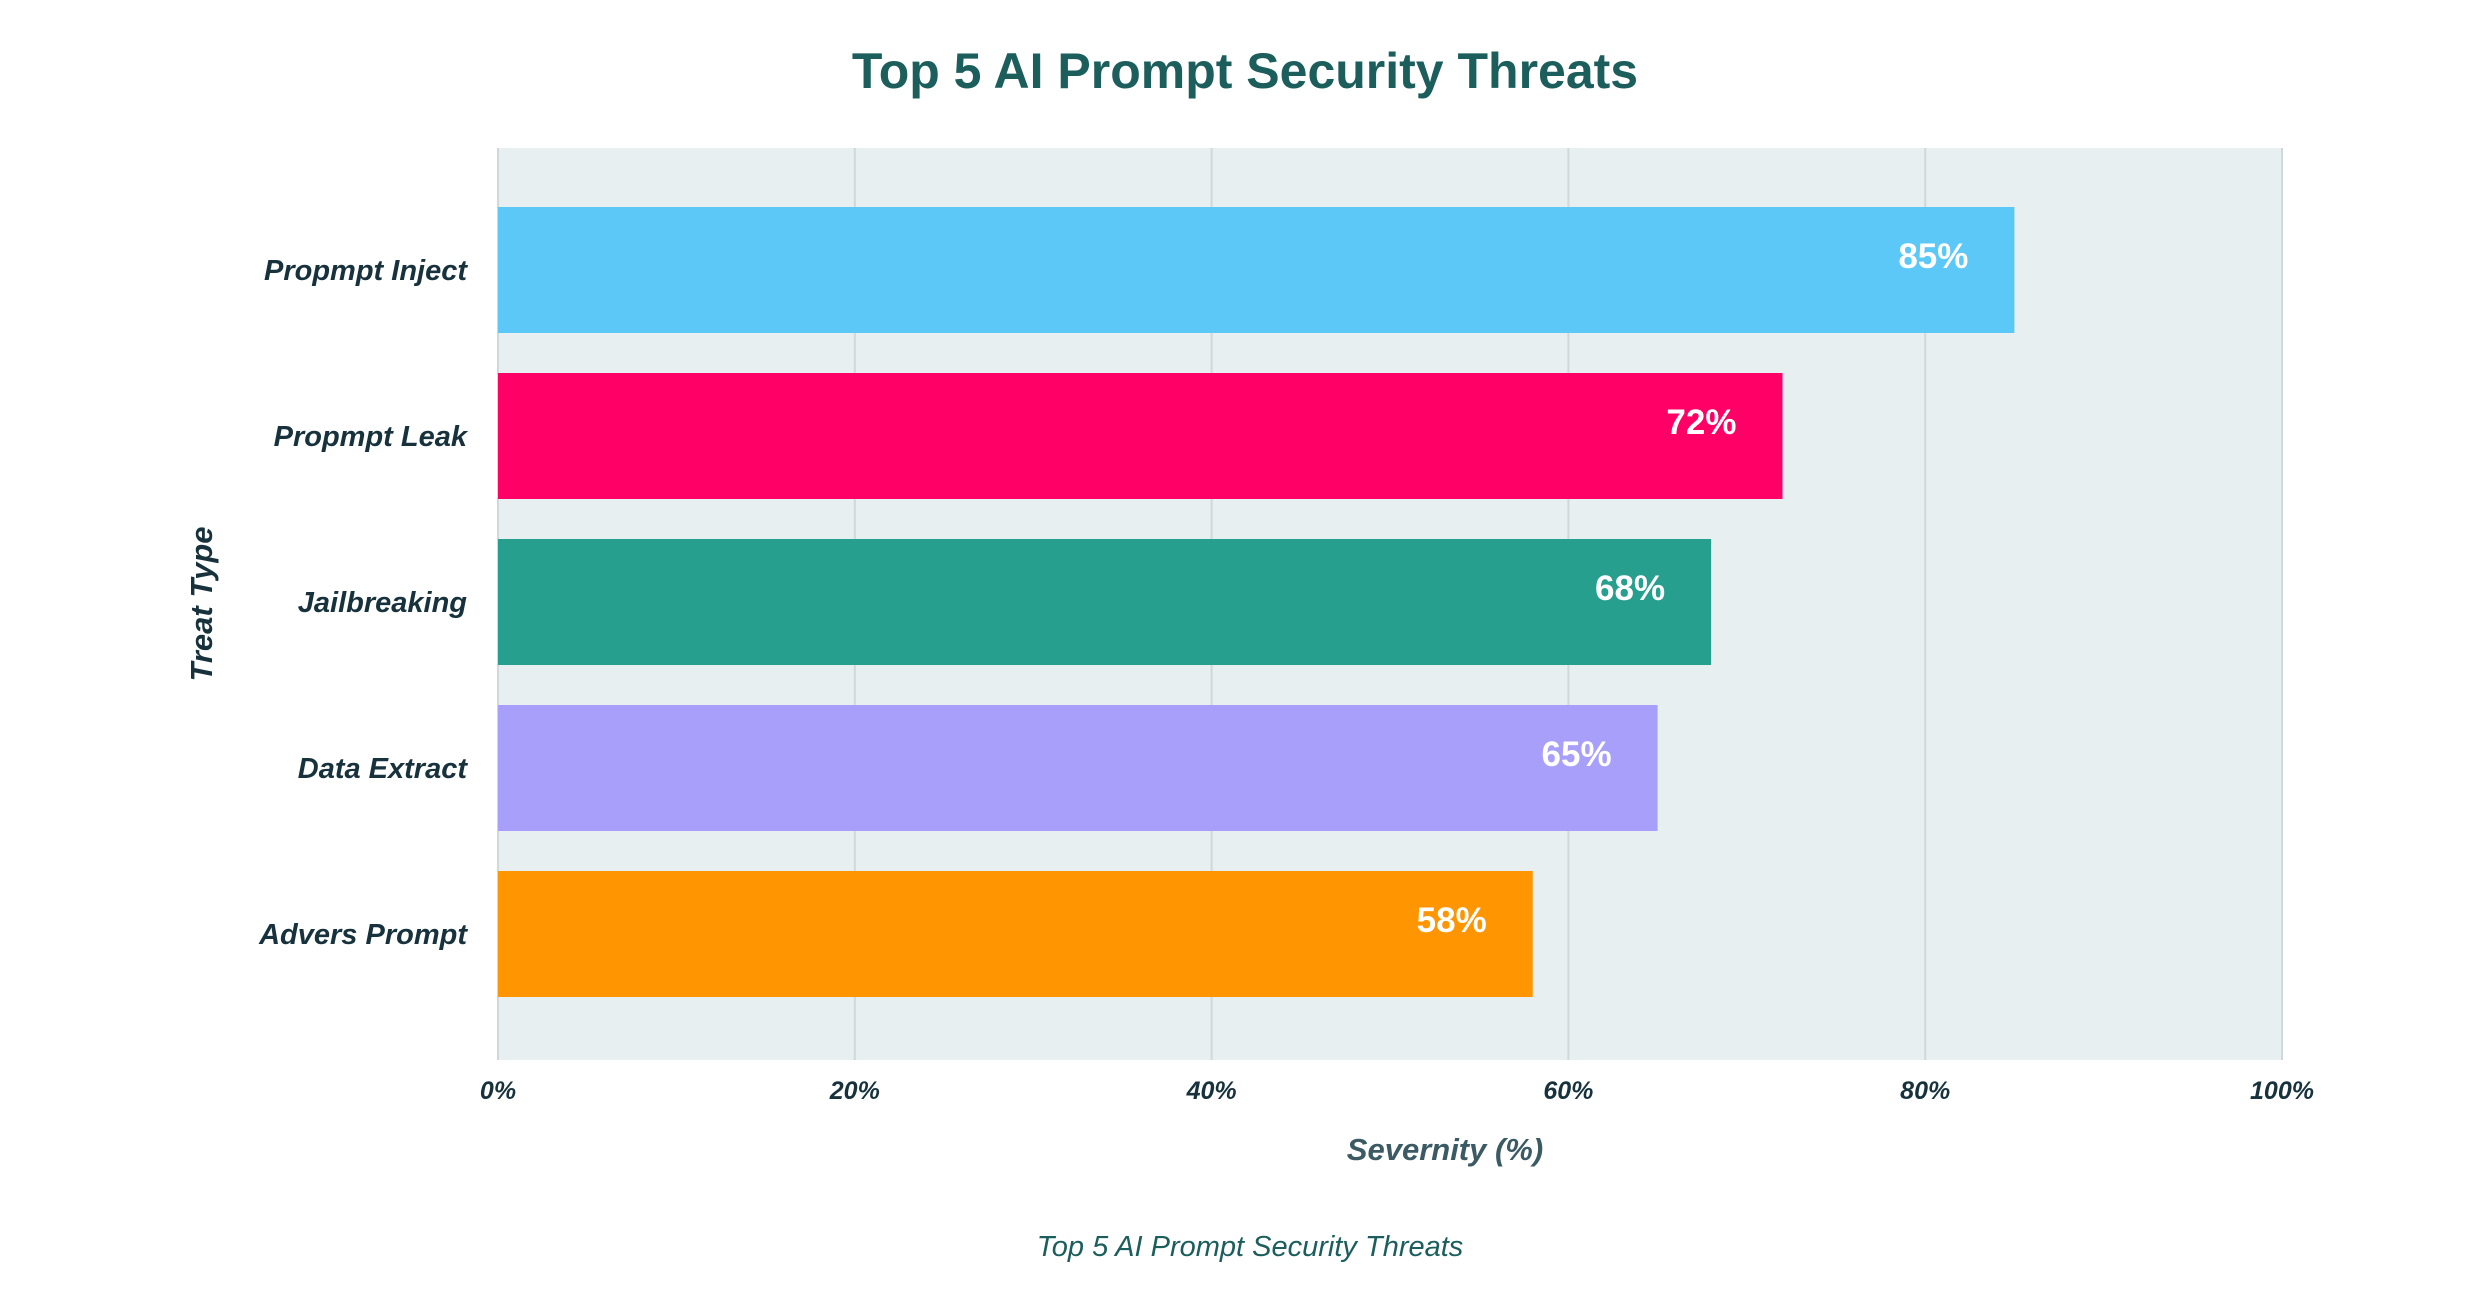  What do you see at coordinates (1630, 588) in the screenshot?
I see `value-label: 68%` at bounding box center [1630, 588].